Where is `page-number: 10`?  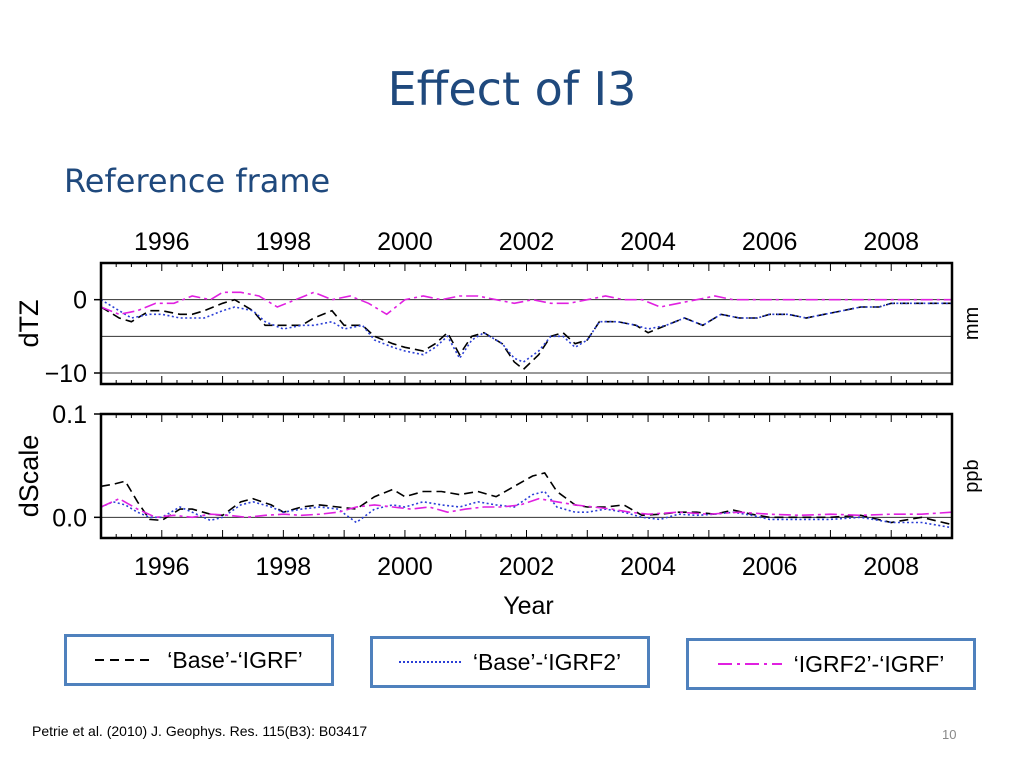
page-number: 10 is located at coordinates (949, 734).